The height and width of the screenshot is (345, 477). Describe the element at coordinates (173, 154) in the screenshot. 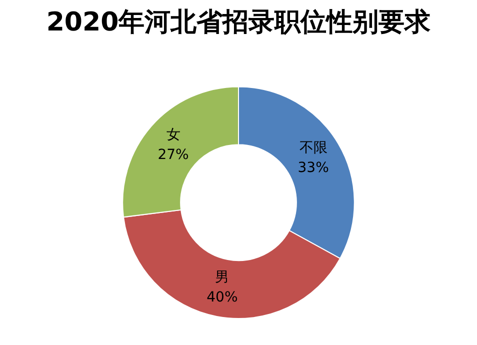

I see `data-label: 27%` at that location.